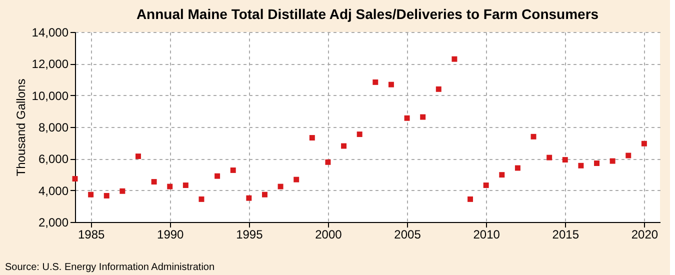  I want to click on x-tick-label: 1995, so click(250, 235).